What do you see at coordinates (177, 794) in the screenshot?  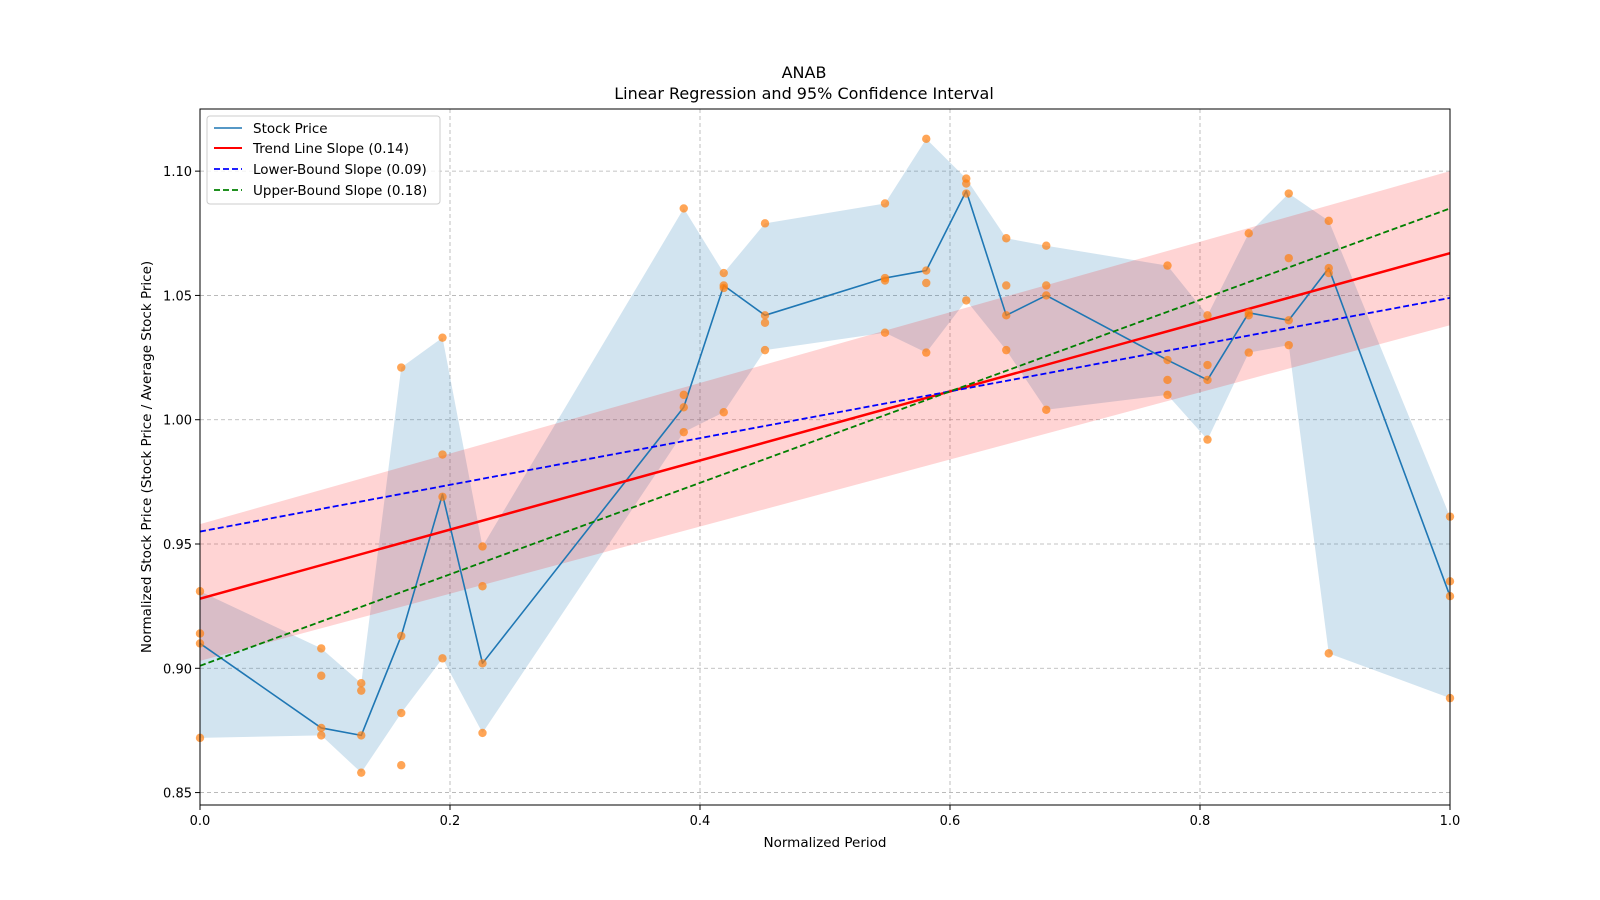 I see `y-tick-label: 0.85` at bounding box center [177, 794].